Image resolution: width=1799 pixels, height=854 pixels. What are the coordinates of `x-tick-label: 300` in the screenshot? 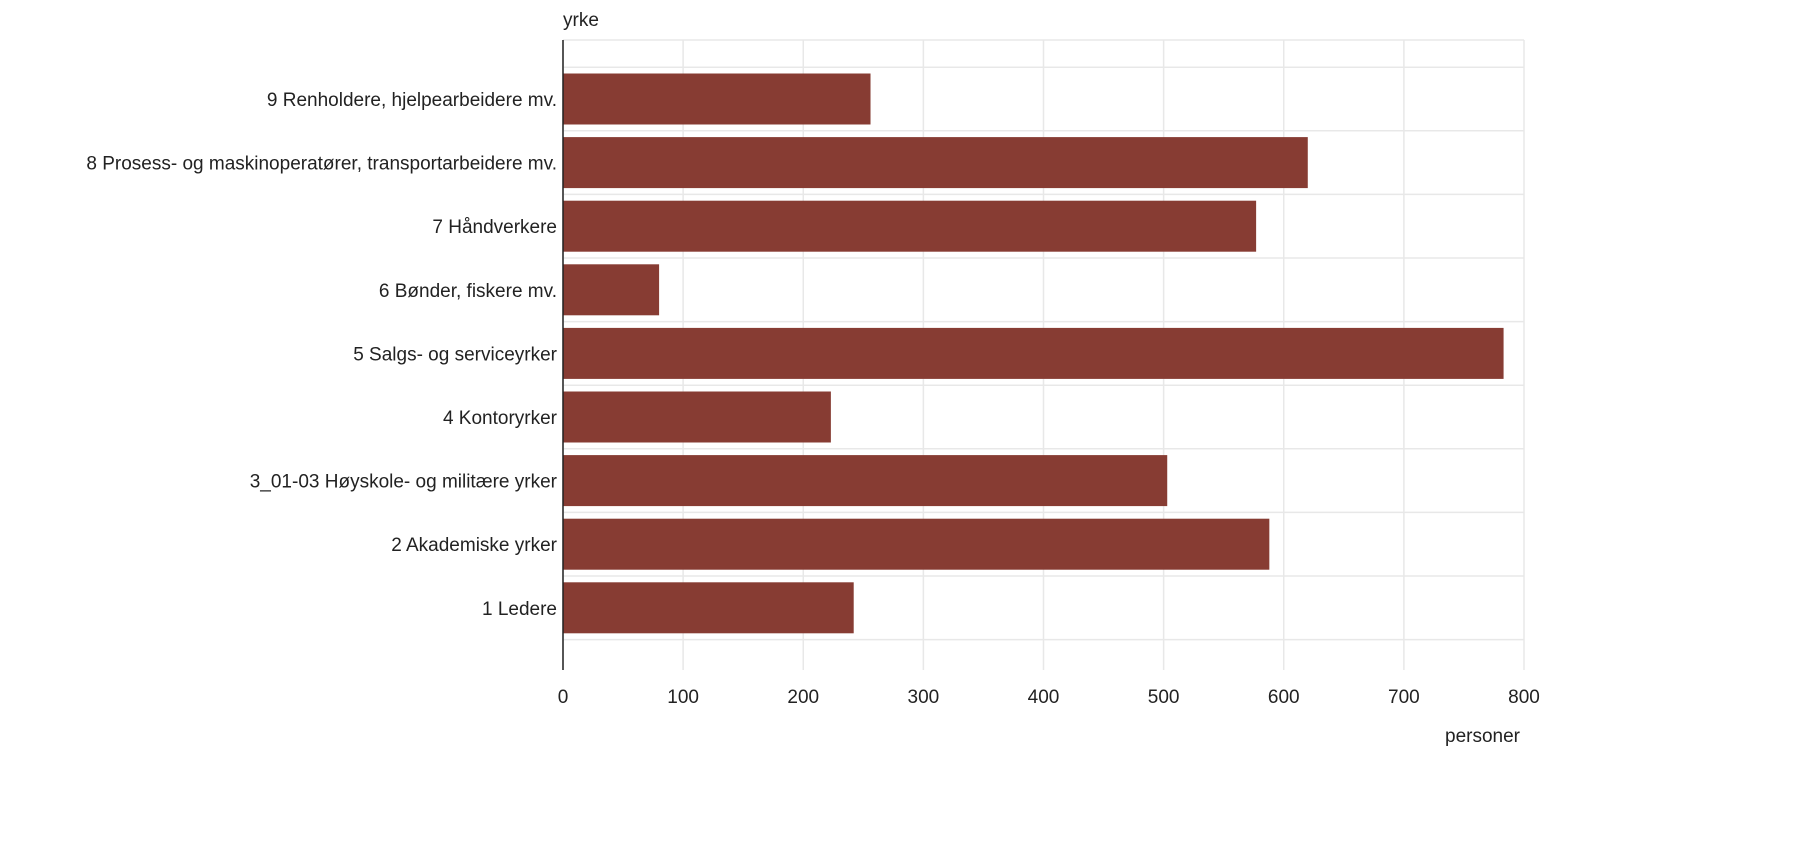 It's located at (924, 697).